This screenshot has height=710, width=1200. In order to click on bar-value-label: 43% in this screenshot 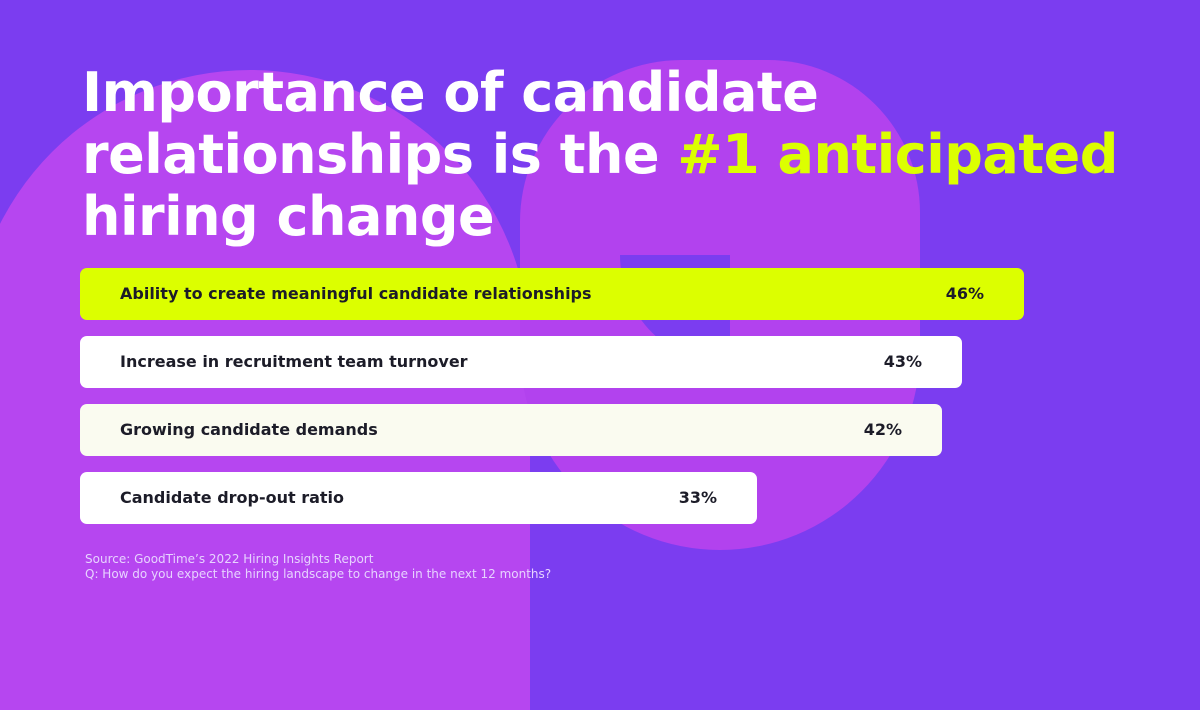, I will do `click(902, 361)`.